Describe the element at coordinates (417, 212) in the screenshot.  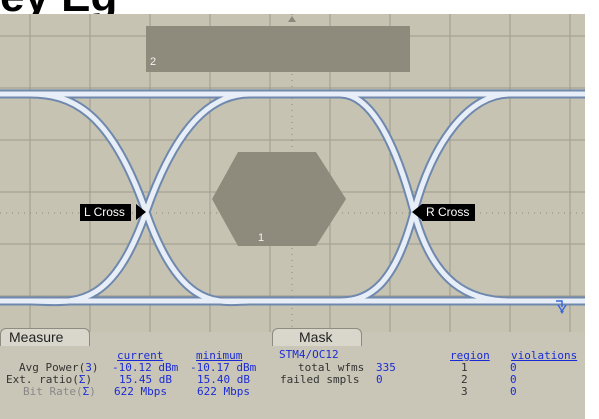
I see `r-cross-pointer` at that location.